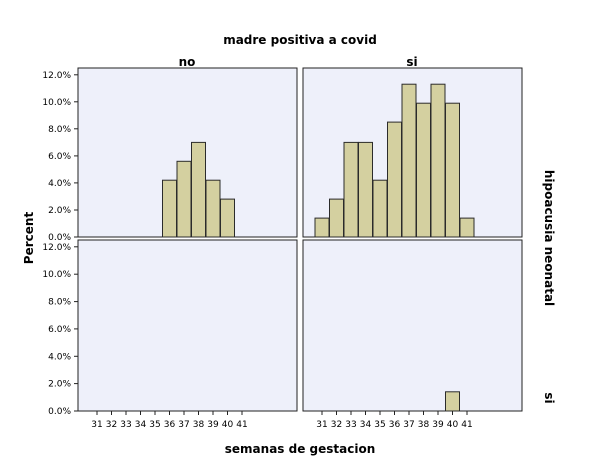 The width and height of the screenshot is (611, 463). I want to click on x-axis-title: semanas de gestacion, so click(300, 449).